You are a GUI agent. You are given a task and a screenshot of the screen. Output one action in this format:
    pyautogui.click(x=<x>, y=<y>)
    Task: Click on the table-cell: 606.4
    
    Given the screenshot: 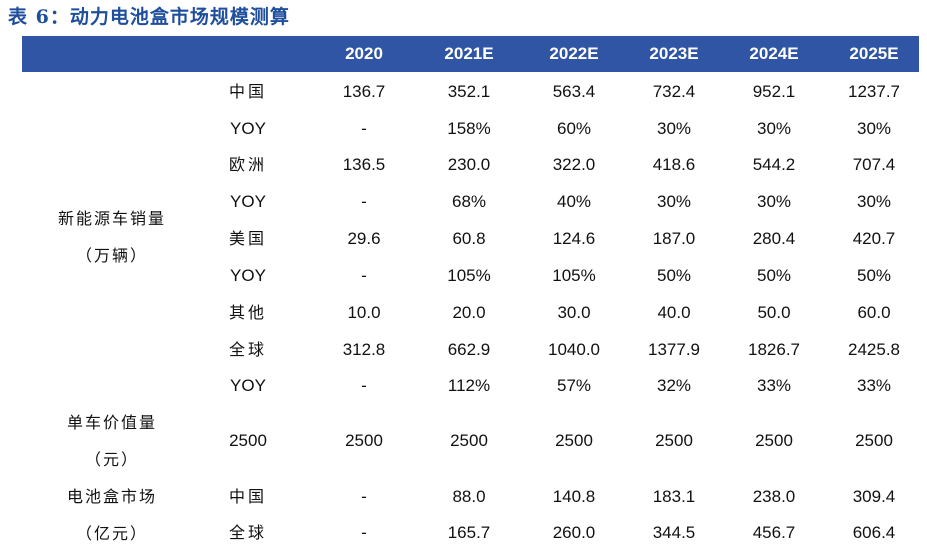 What is the action you would take?
    pyautogui.click(x=874, y=532)
    